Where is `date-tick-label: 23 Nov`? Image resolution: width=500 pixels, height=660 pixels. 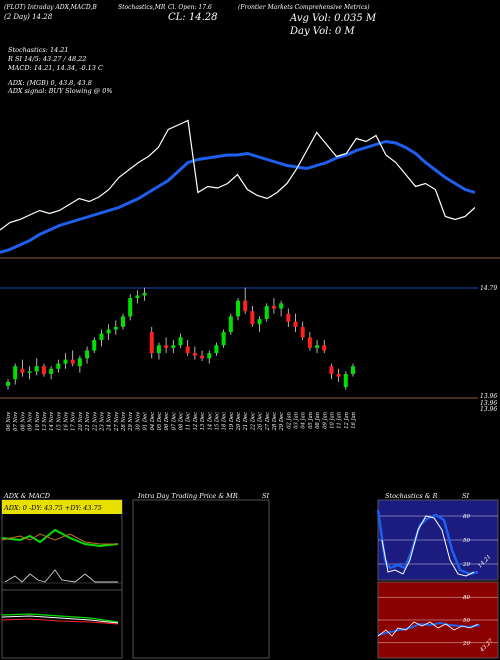 date-tick-label: 23 Nov is located at coordinates (102, 422).